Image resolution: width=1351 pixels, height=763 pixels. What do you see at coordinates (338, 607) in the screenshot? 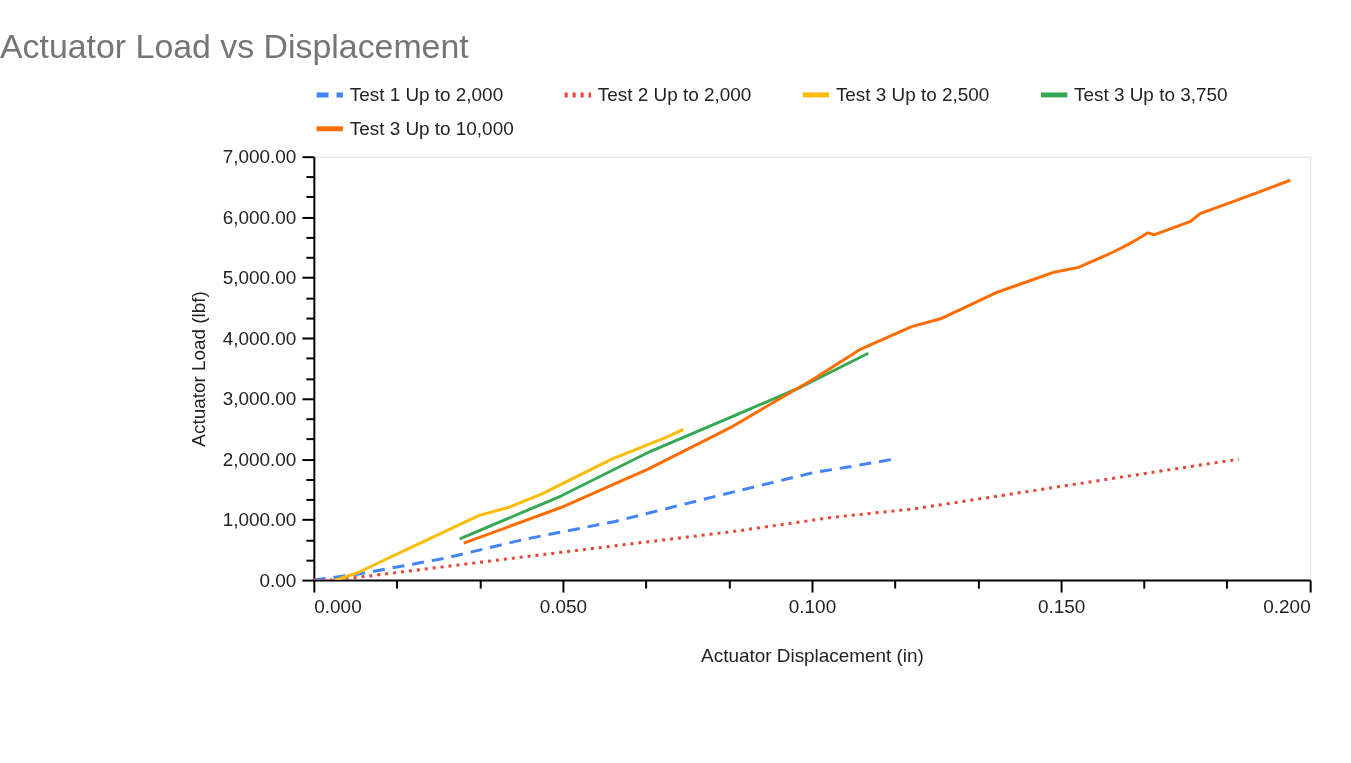
I see `x-tick-label: 0.000` at bounding box center [338, 607].